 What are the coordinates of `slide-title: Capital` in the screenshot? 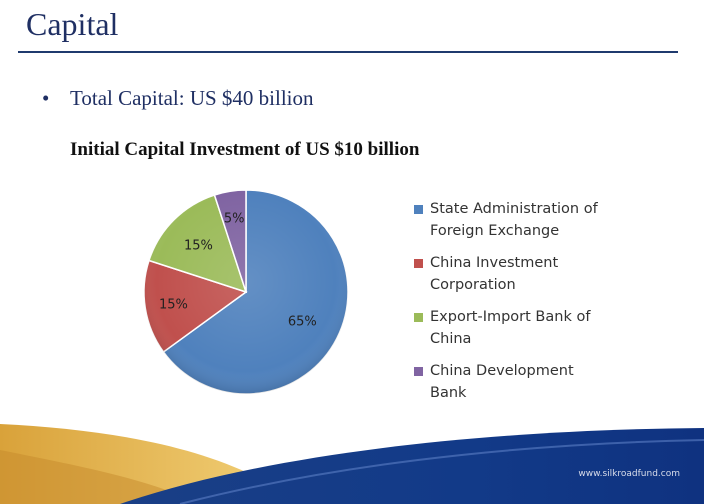 It's located at (72, 24).